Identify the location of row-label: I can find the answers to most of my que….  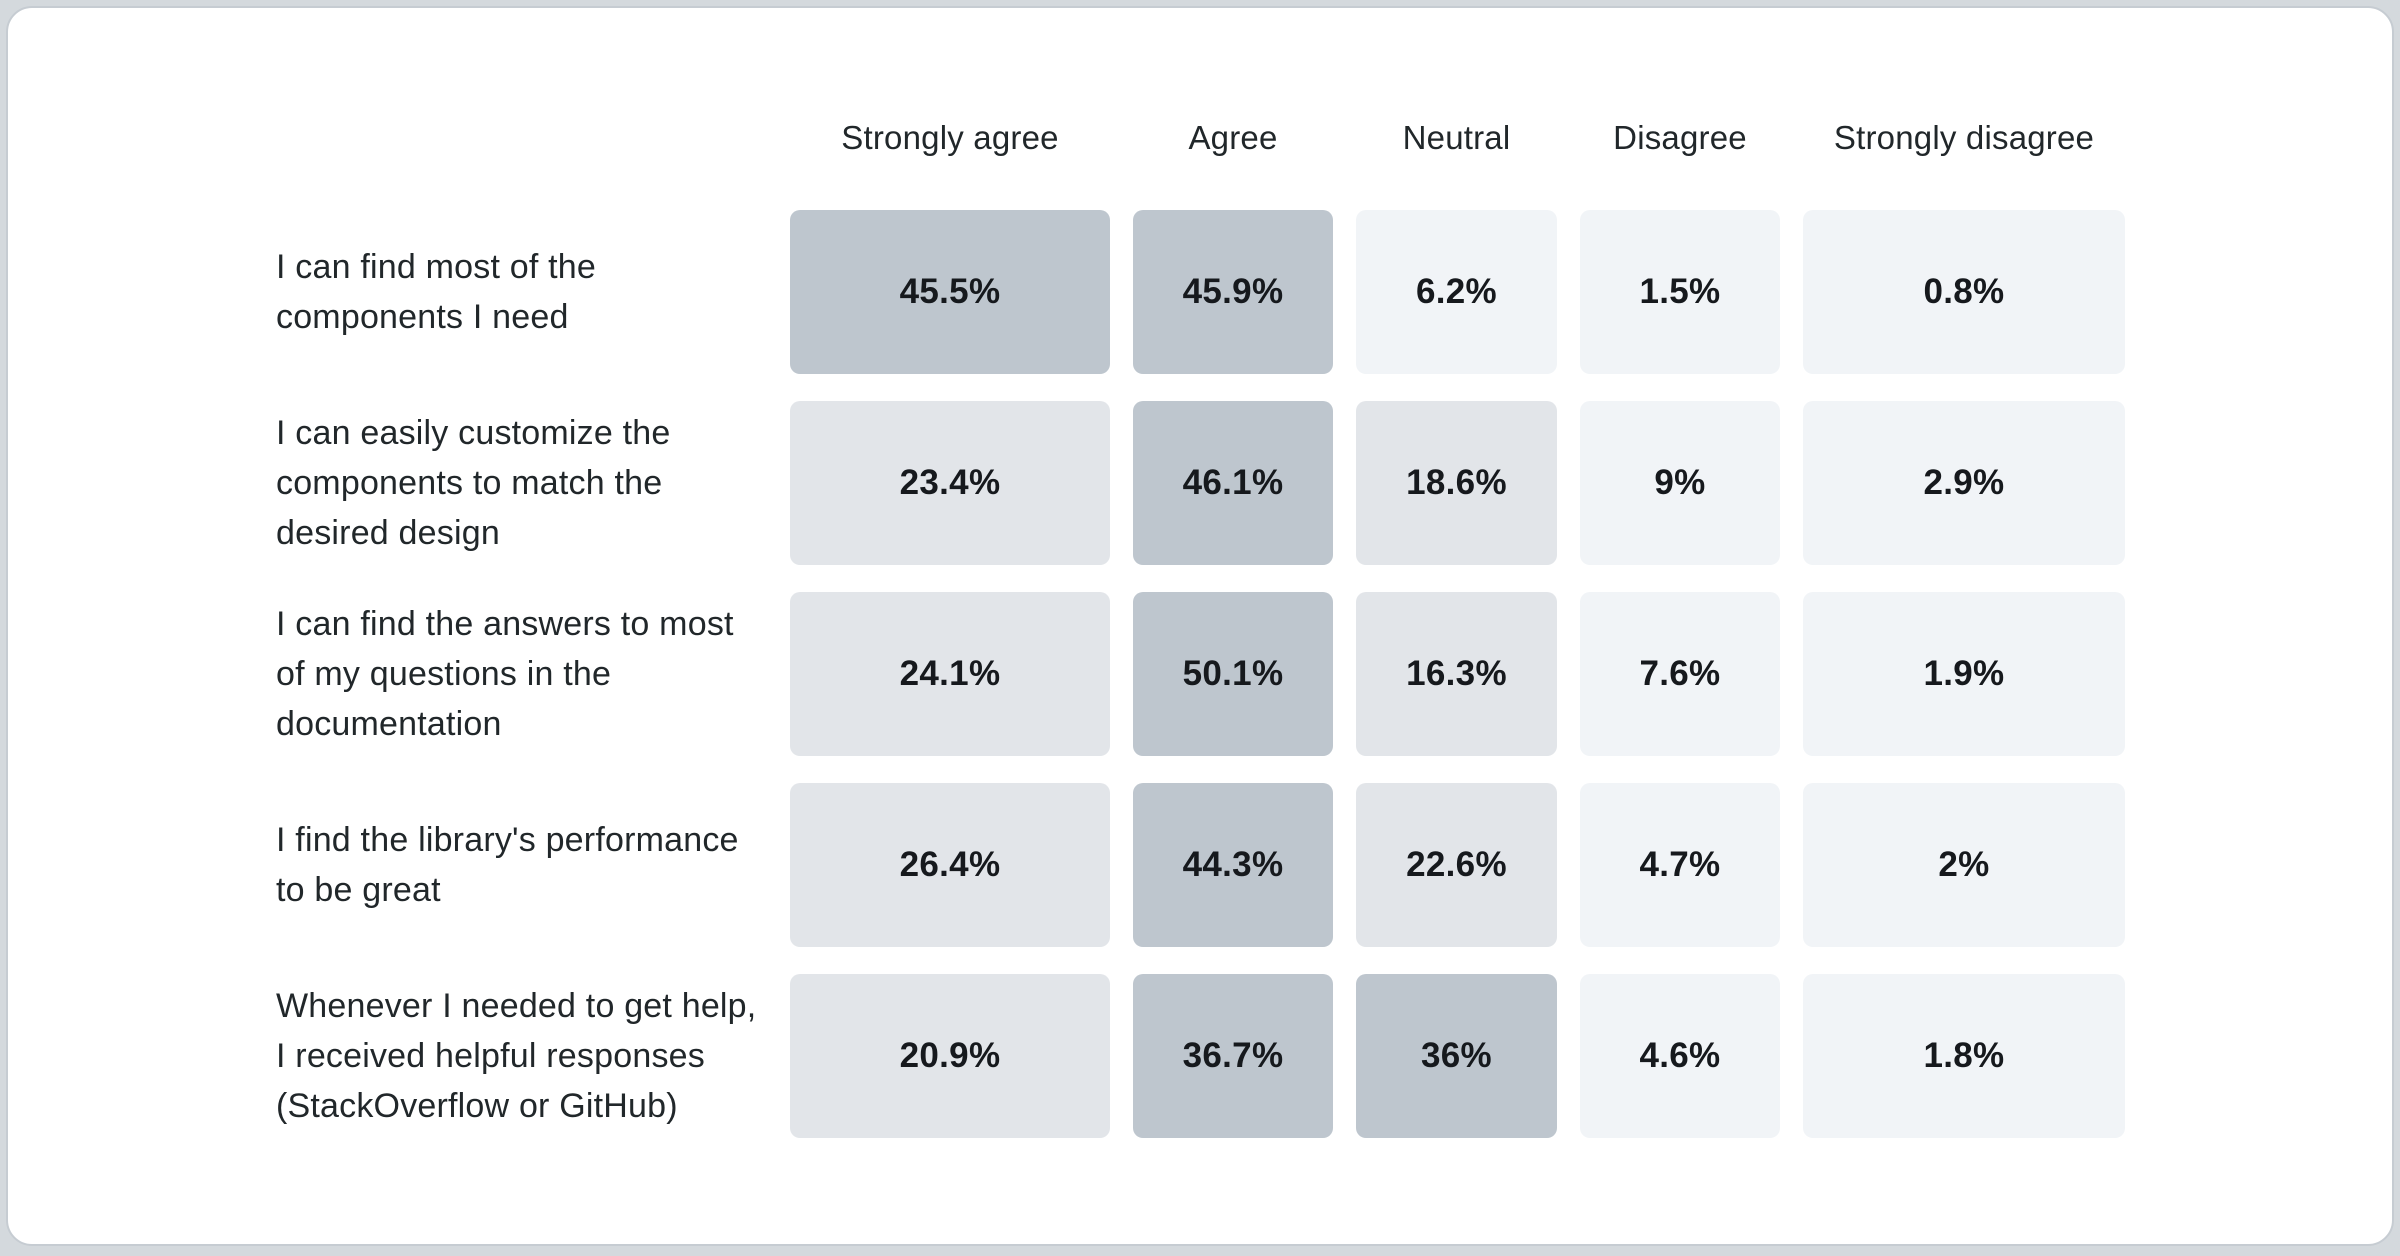
(505, 674).